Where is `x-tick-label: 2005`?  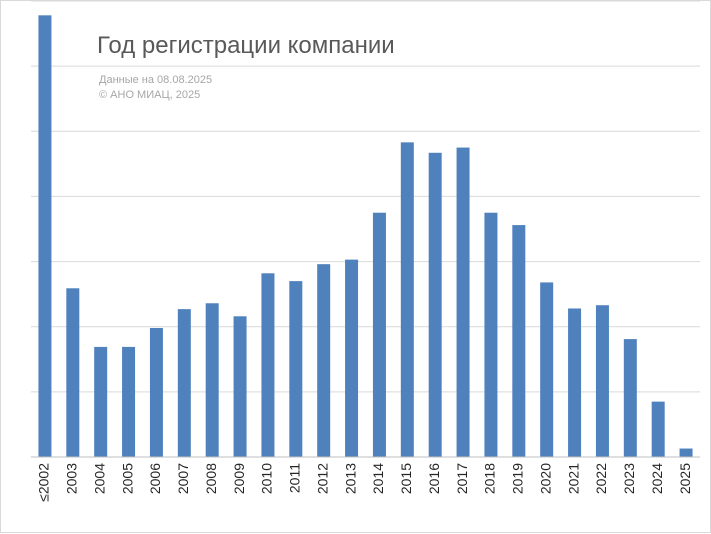 x-tick-label: 2005 is located at coordinates (127, 478).